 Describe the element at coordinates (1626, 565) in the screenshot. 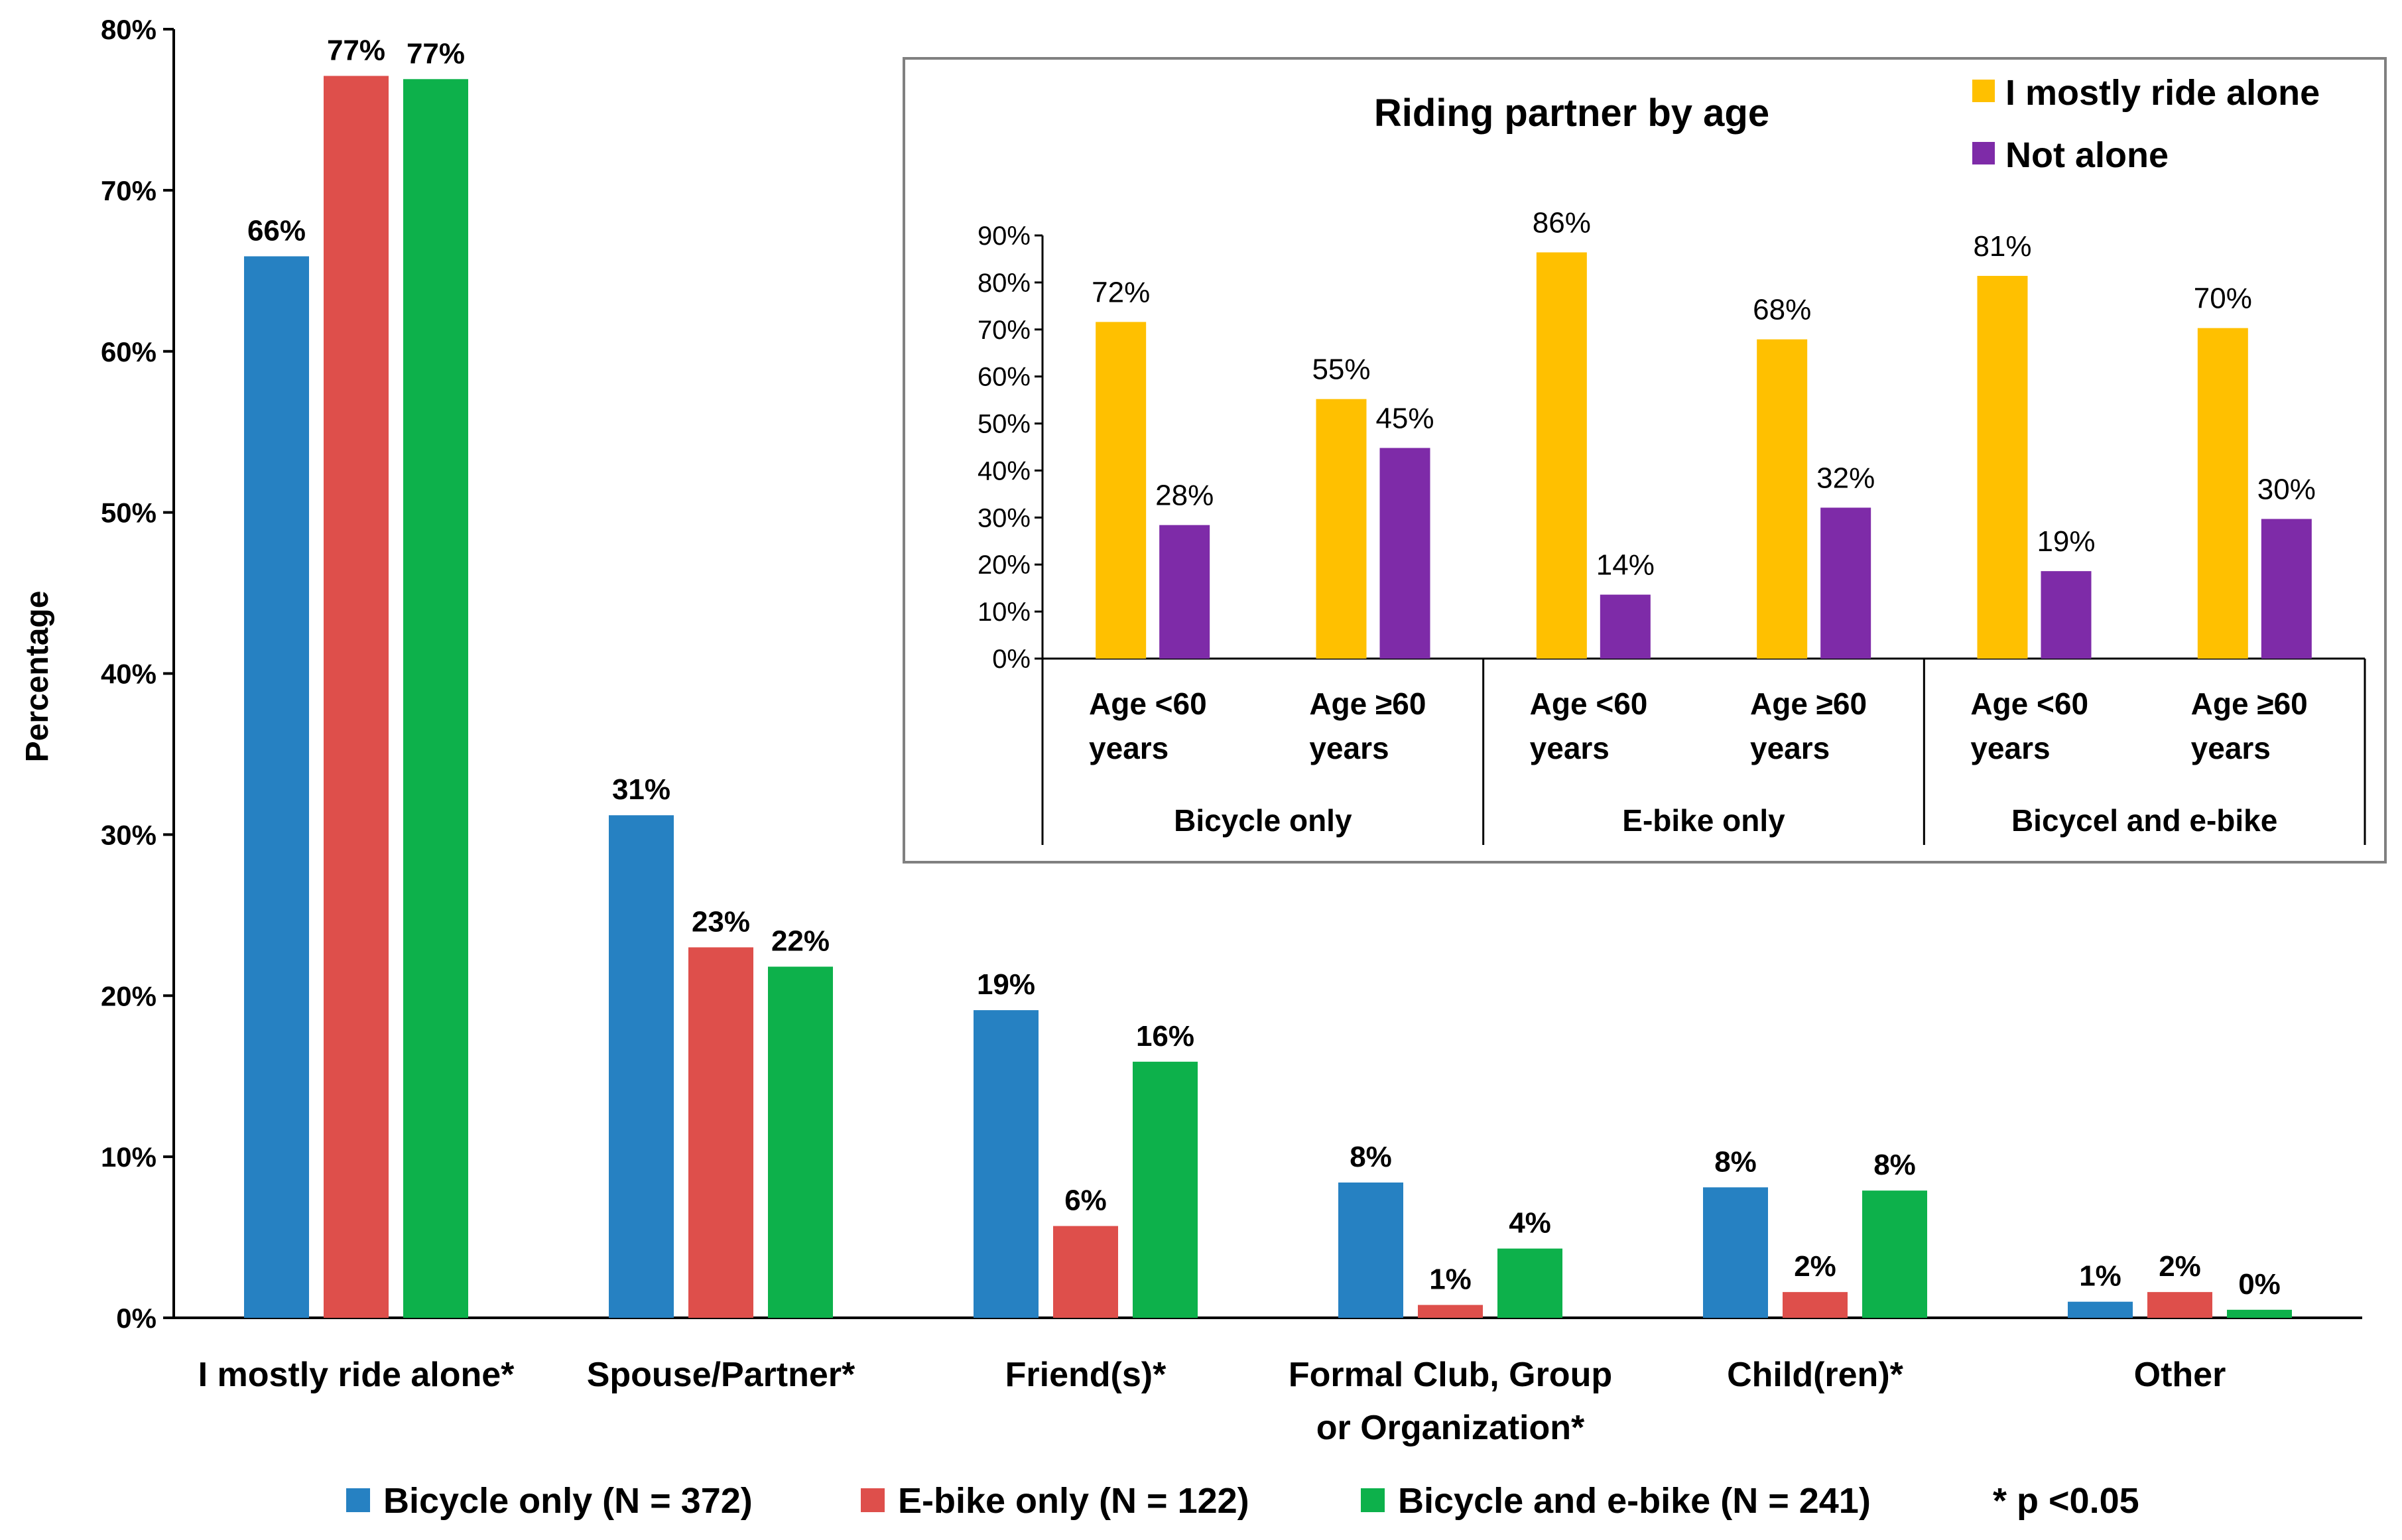

I see `inset-bar-value-label: 14%` at that location.